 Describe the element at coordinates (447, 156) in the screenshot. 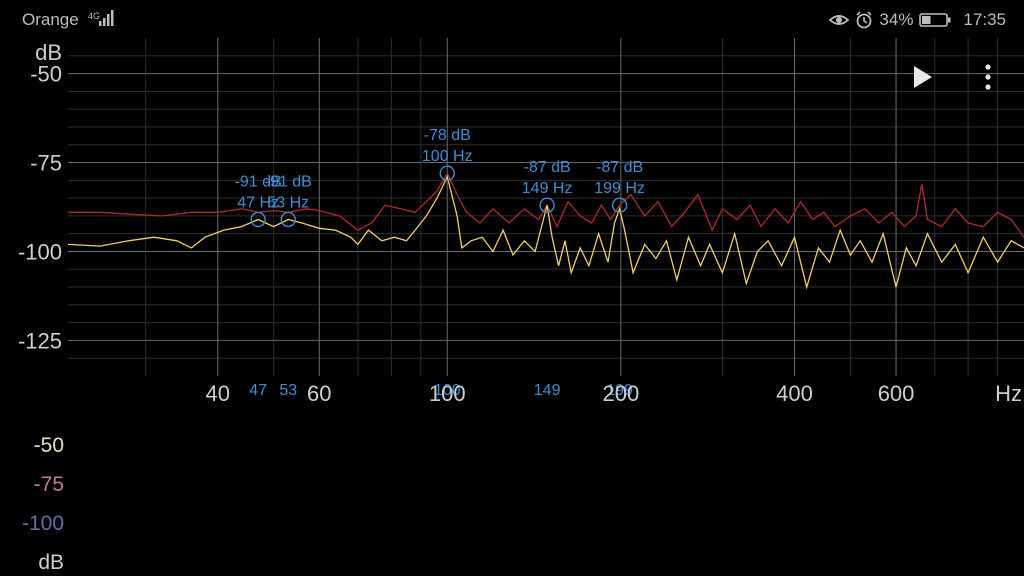

I see `peak-freq-label: 100 Hz` at that location.